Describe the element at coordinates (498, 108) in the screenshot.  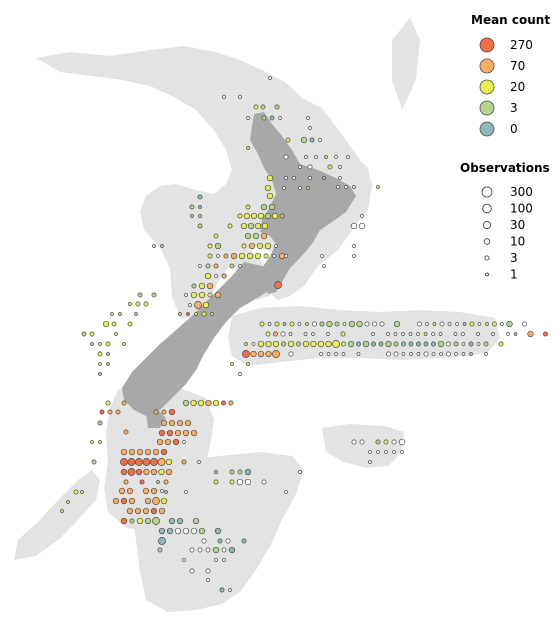
I see `legend-mean-count-item: 3` at that location.